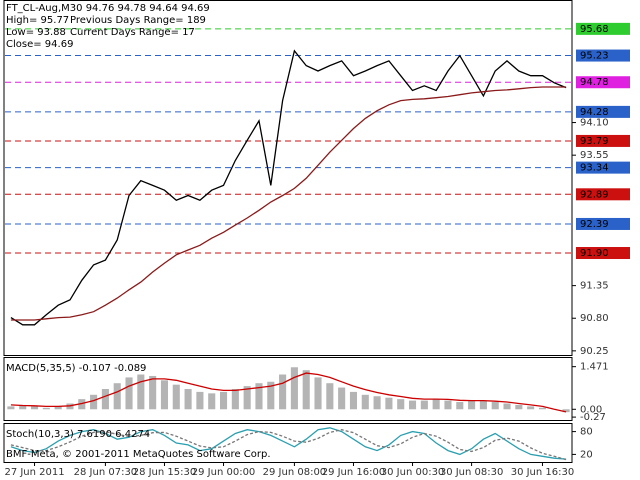 The image size is (640, 480). What do you see at coordinates (594, 318) in the screenshot?
I see `y-tick-label: 90.80` at bounding box center [594, 318].